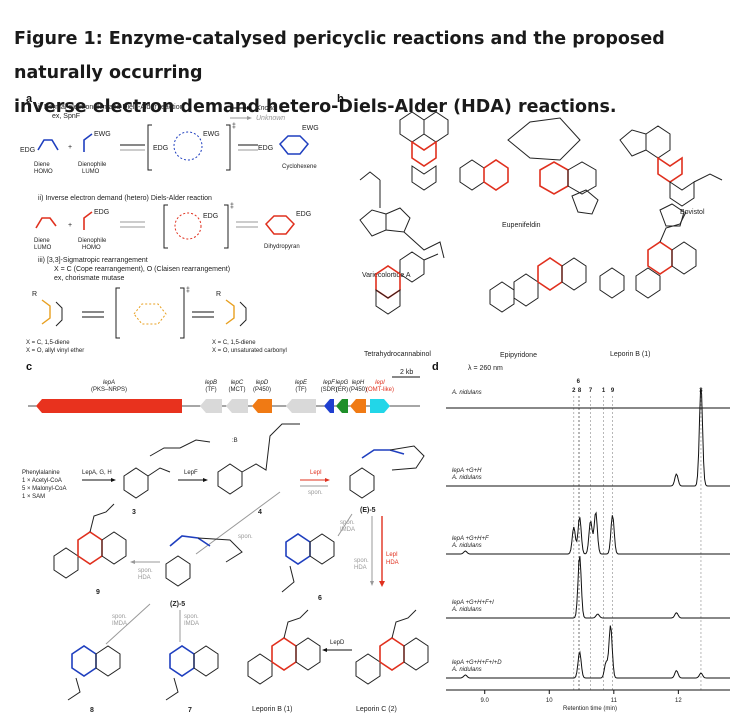 This screenshot has width=748, height=725. I want to click on dihydropyran-label: Dihydropyran, so click(282, 247).